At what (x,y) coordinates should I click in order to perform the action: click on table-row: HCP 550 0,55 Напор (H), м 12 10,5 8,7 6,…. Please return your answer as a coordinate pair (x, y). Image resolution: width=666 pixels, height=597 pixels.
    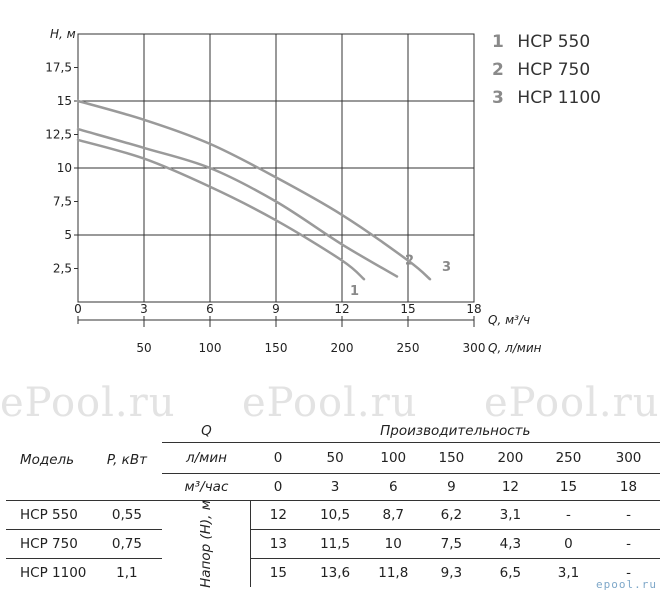
    Looking at the image, I should click on (333, 544).